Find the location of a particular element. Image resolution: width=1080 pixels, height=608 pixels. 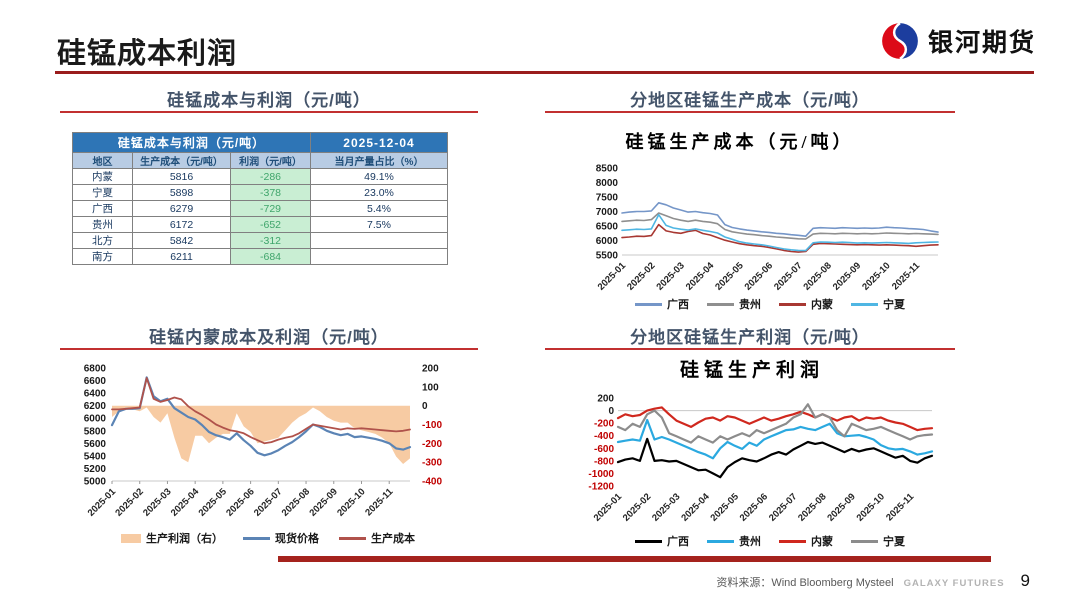

table-header-row: 硅锰成本与利润（元/吨） 2025-12-04 is located at coordinates (260, 142).